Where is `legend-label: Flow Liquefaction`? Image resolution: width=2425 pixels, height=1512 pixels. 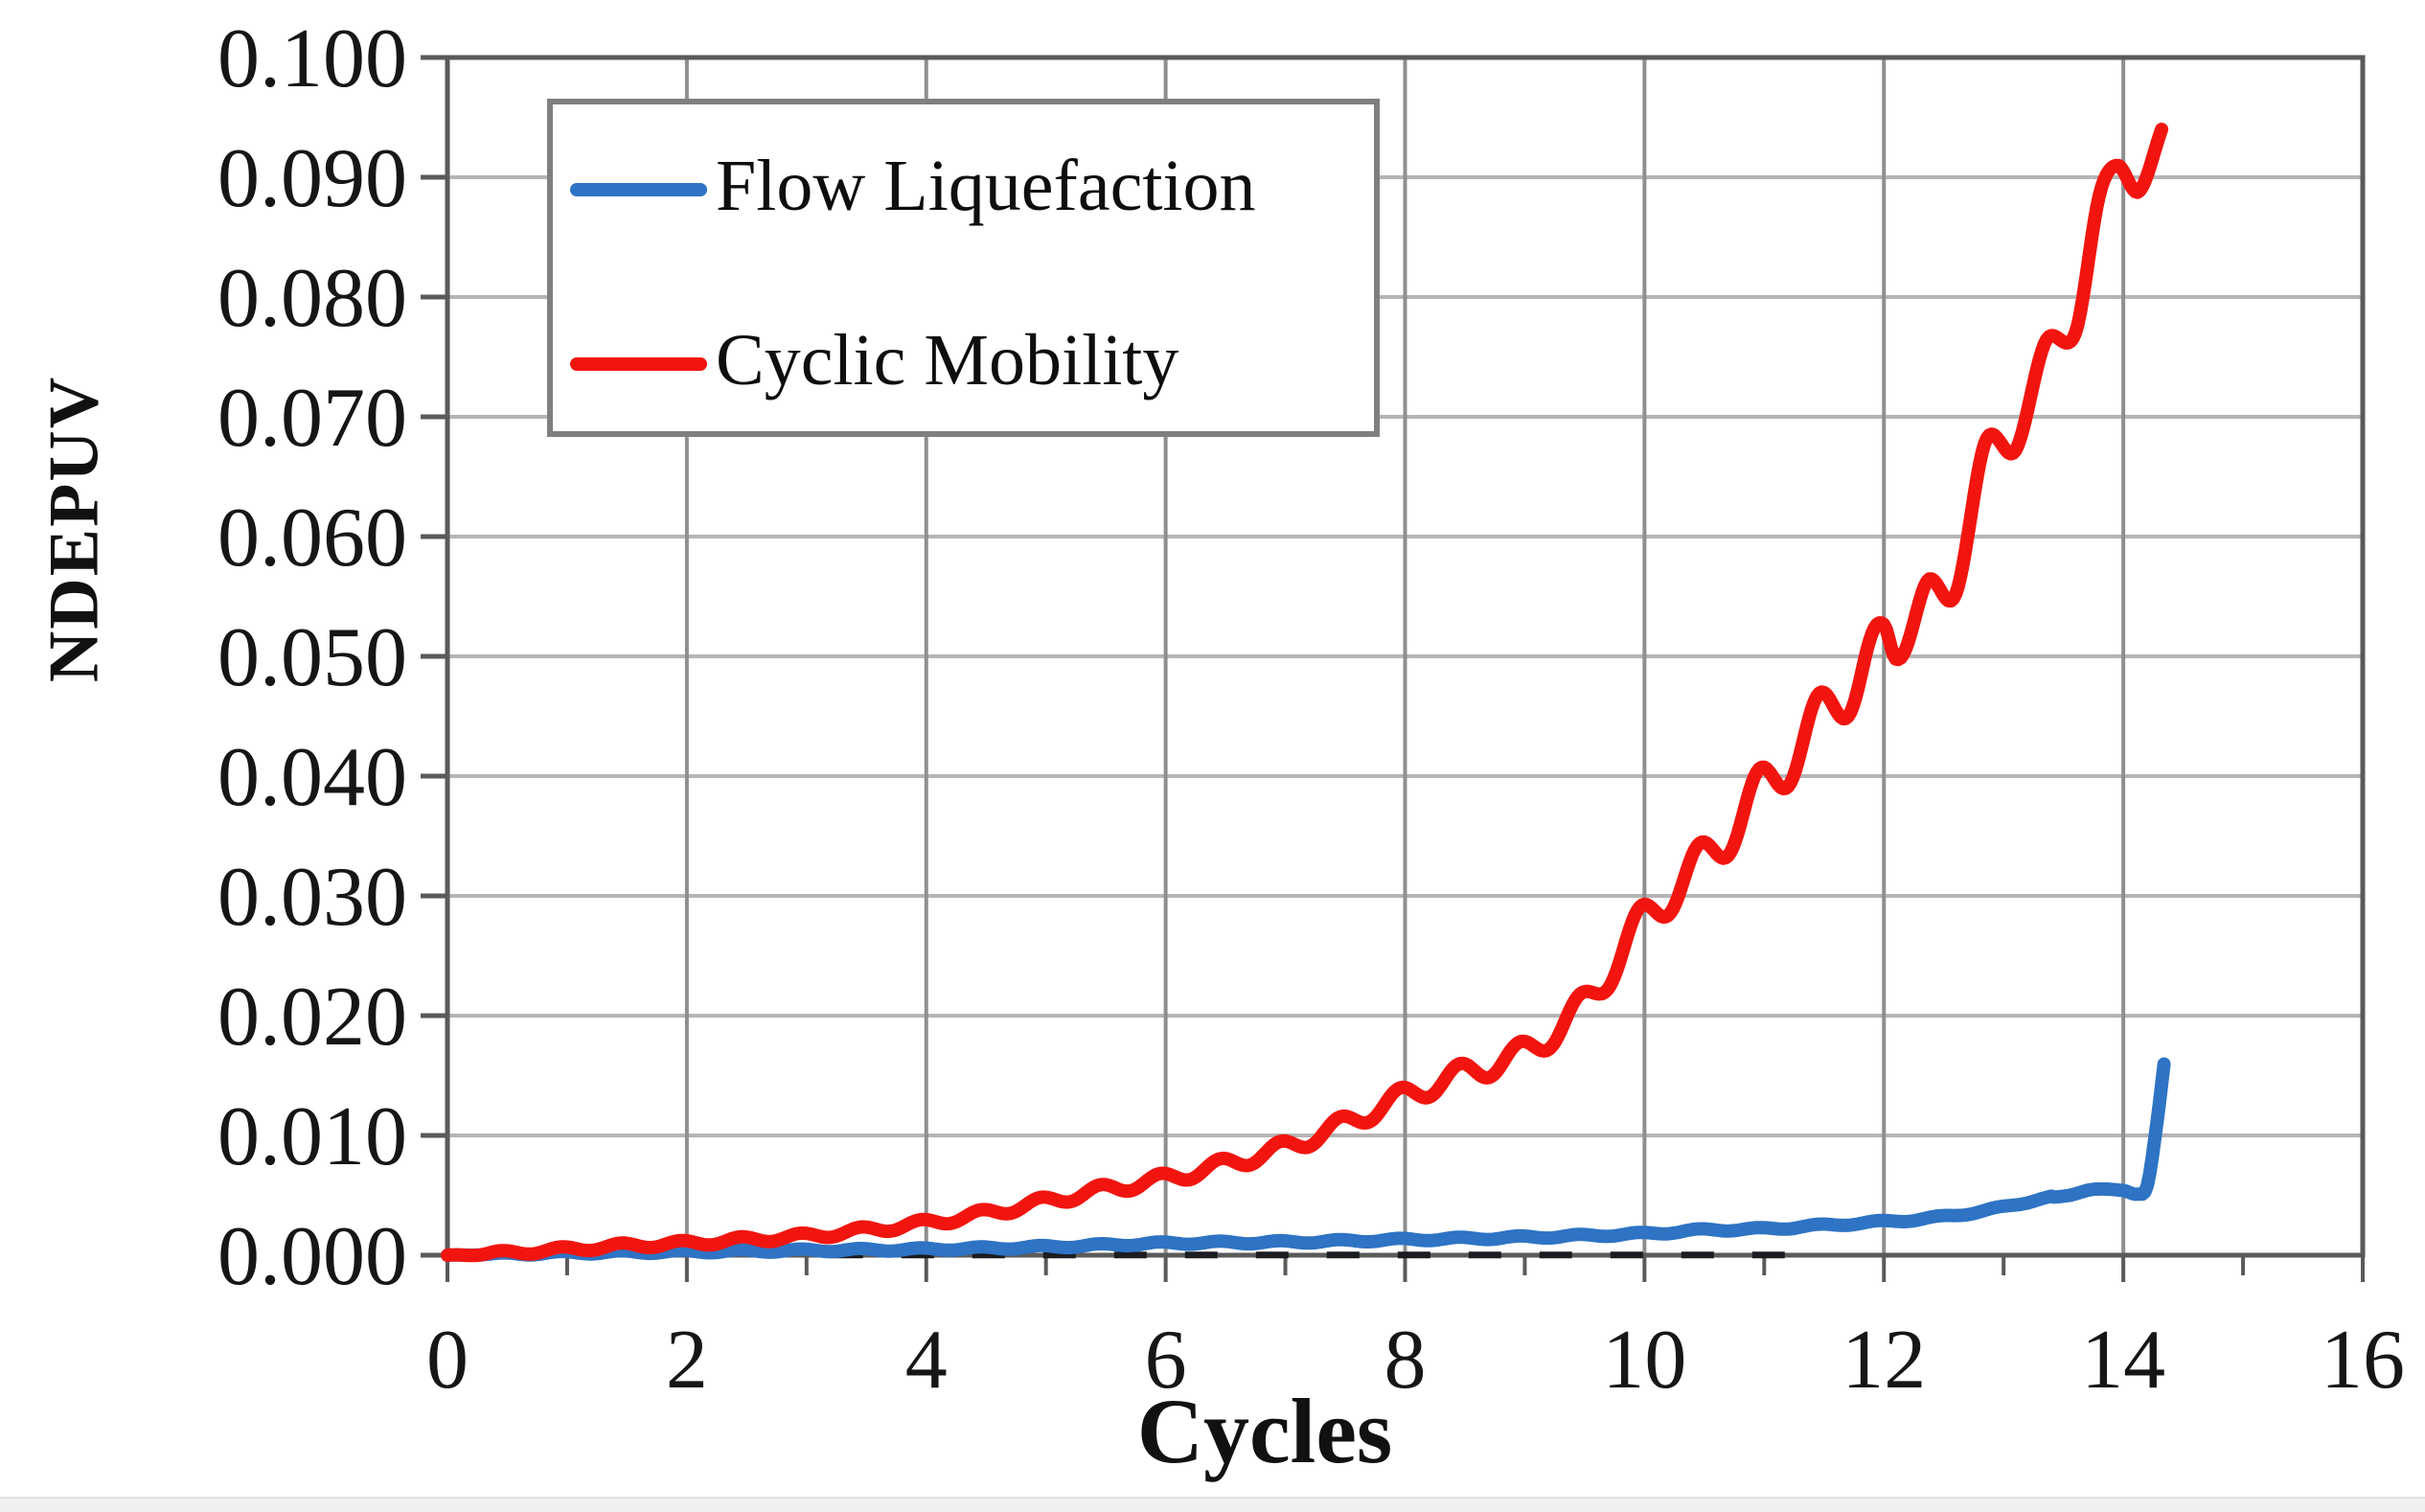 legend-label: Flow Liquefaction is located at coordinates (986, 187).